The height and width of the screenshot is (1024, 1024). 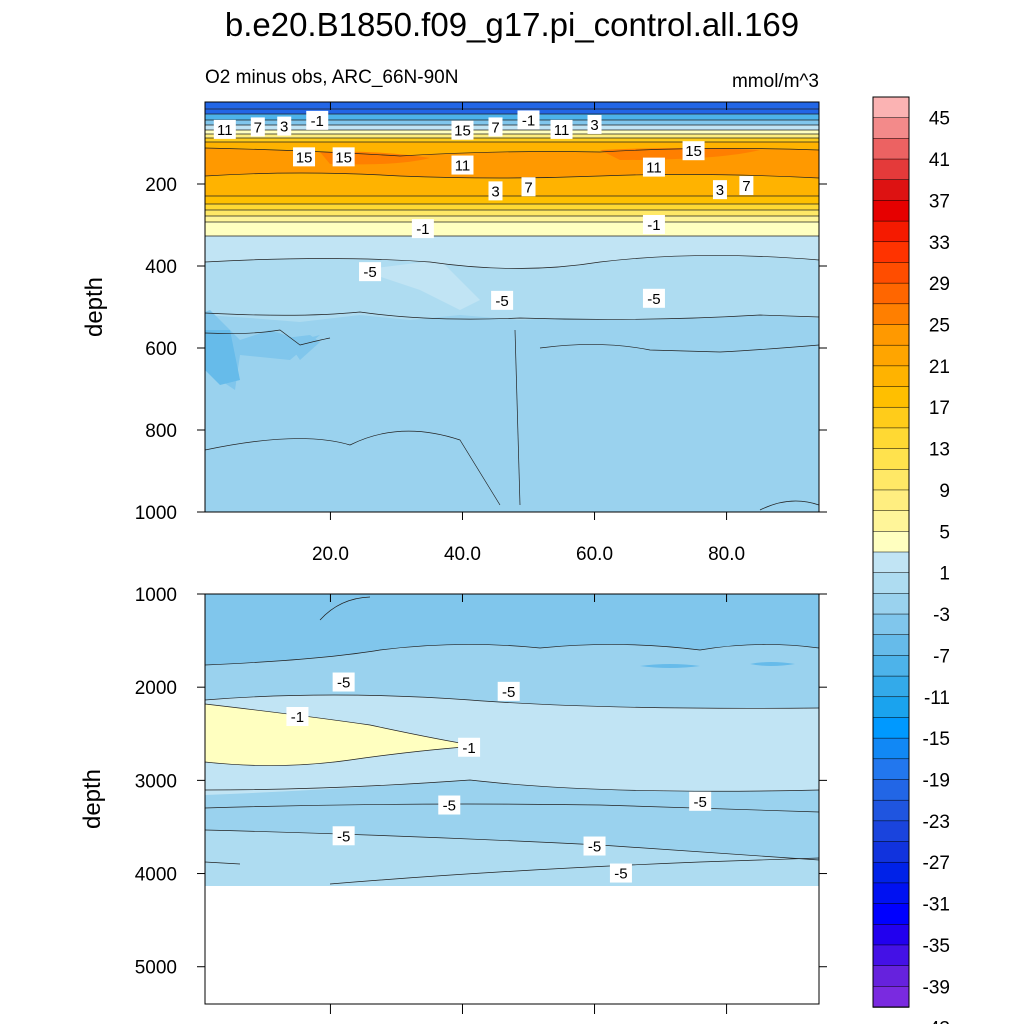 I want to click on colorbar-label: 45, so click(x=939, y=119).